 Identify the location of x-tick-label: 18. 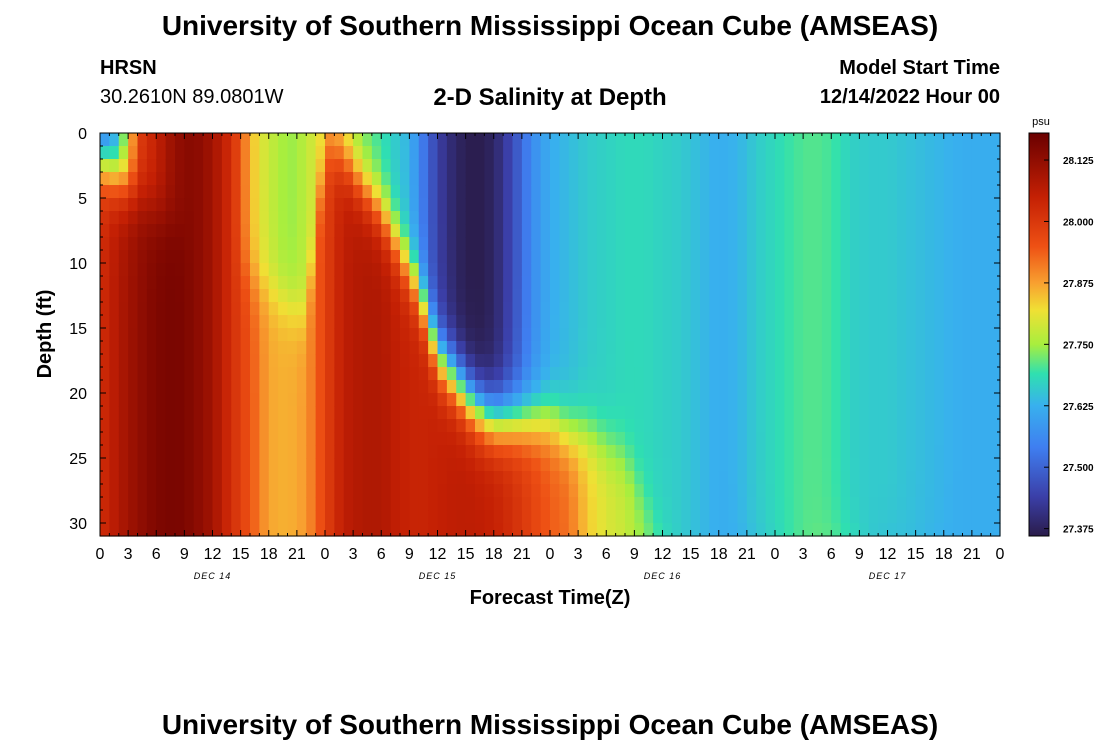
(269, 554).